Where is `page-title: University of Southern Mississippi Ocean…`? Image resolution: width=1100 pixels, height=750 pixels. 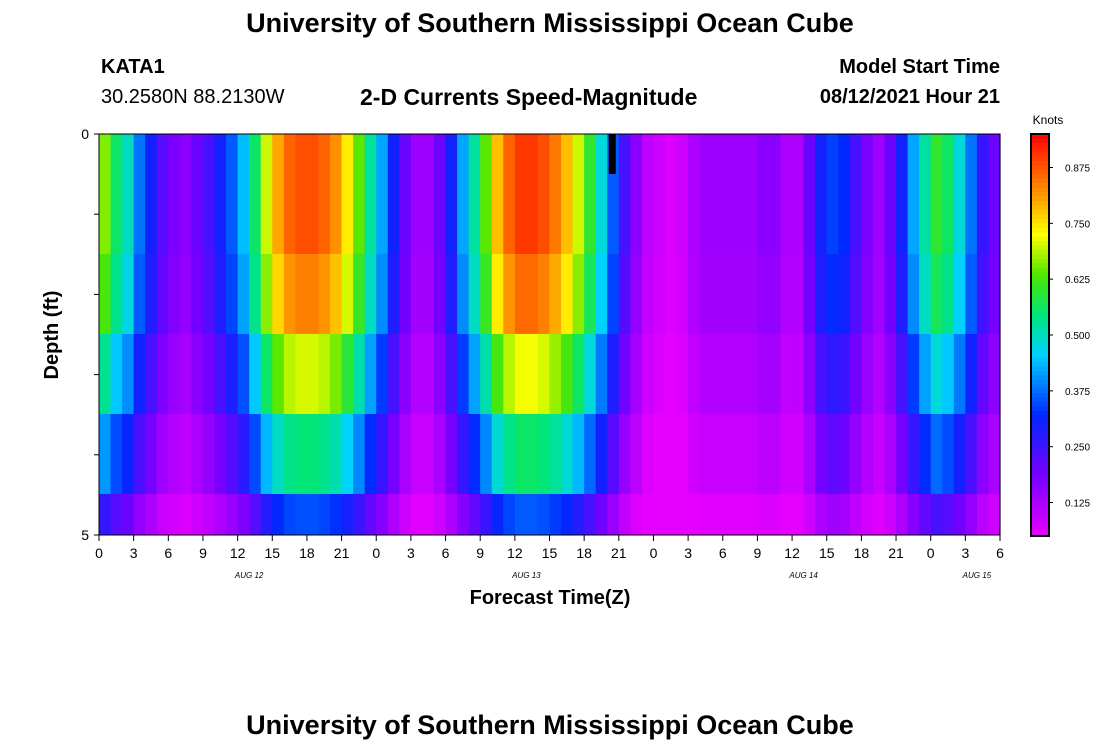
page-title: University of Southern Mississippi Ocean… is located at coordinates (550, 23).